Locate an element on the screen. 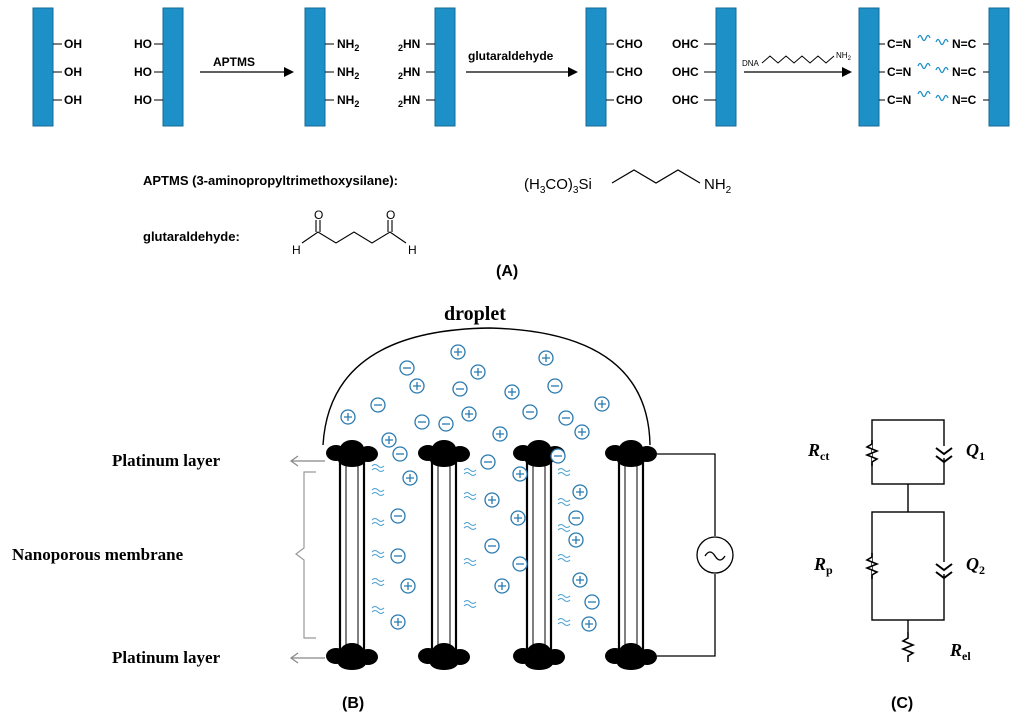  glut-oxygen-left: O is located at coordinates (318, 215).